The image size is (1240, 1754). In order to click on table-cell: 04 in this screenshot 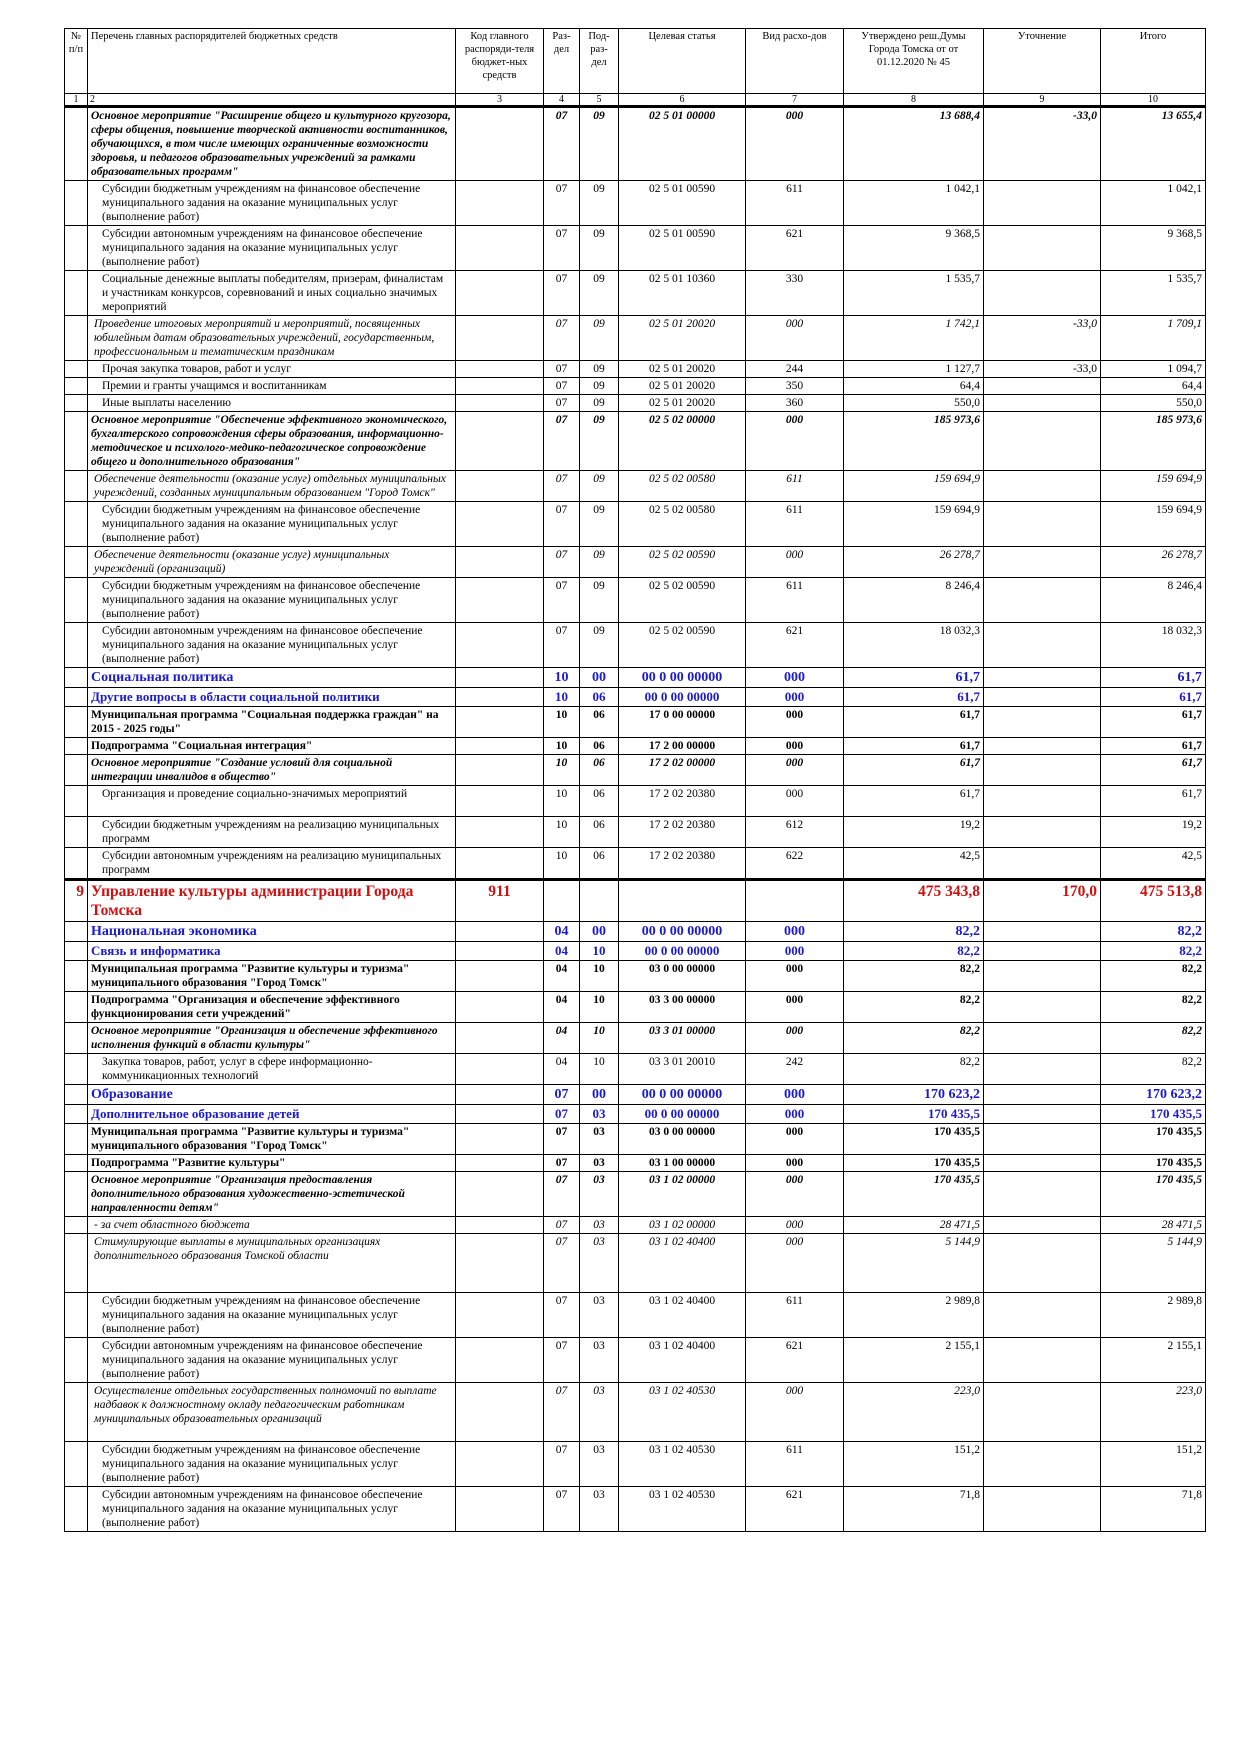, I will do `click(561, 1038)`.